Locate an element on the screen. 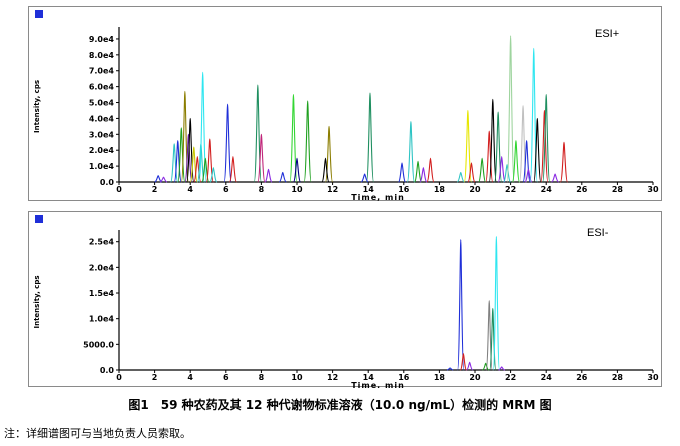  mode-label: ESI- is located at coordinates (598, 233).